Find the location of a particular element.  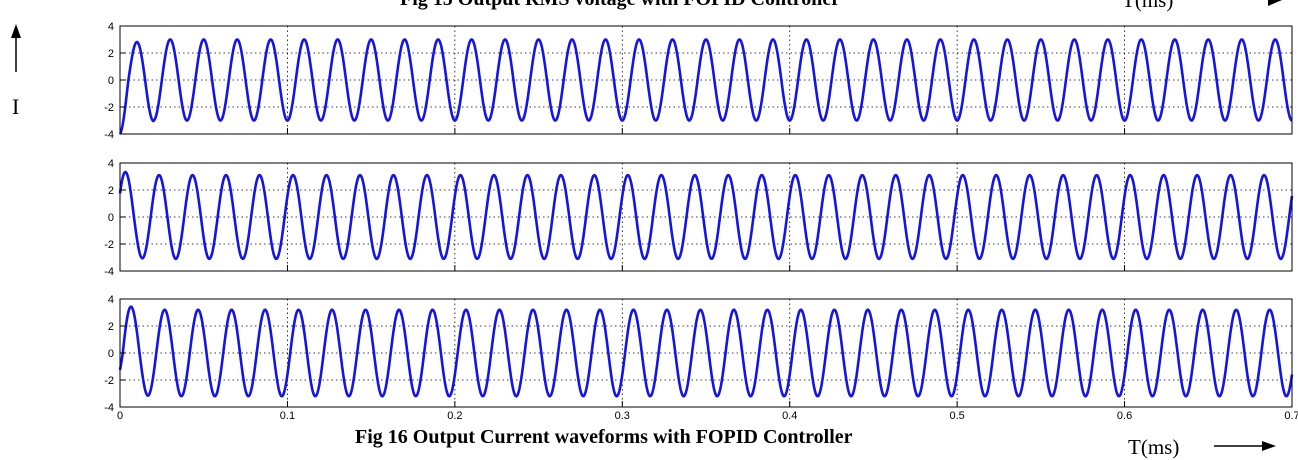

time-label-bottom: T(ms) is located at coordinates (1154, 447).